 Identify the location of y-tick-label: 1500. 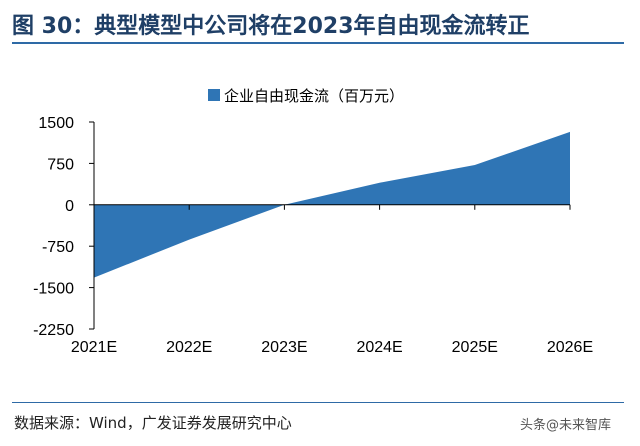
(56, 123).